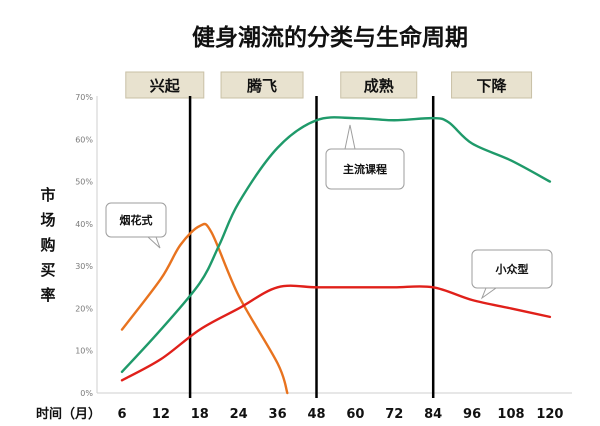  I want to click on chart-title: 健身潮流的分类与生命周期, so click(330, 37).